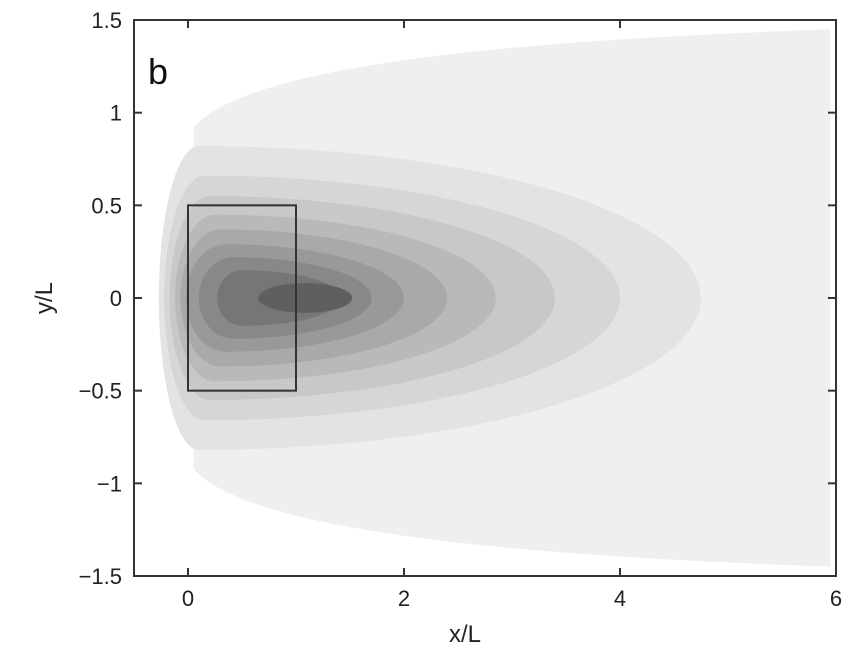  What do you see at coordinates (109, 483) in the screenshot?
I see `y-tick-label: −1` at bounding box center [109, 483].